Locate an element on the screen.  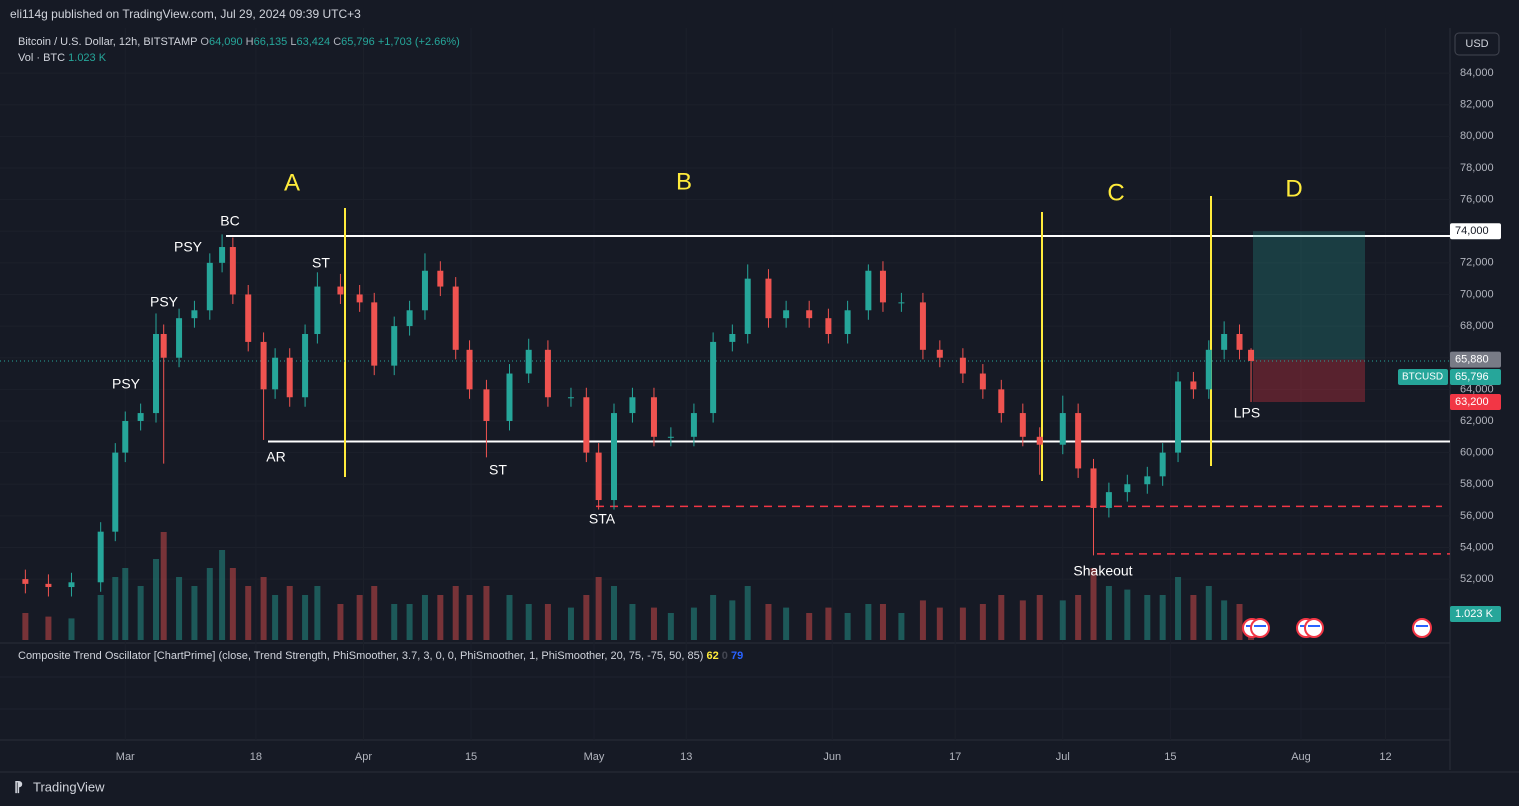
volume-badge: 1.023 K is located at coordinates (1474, 614).